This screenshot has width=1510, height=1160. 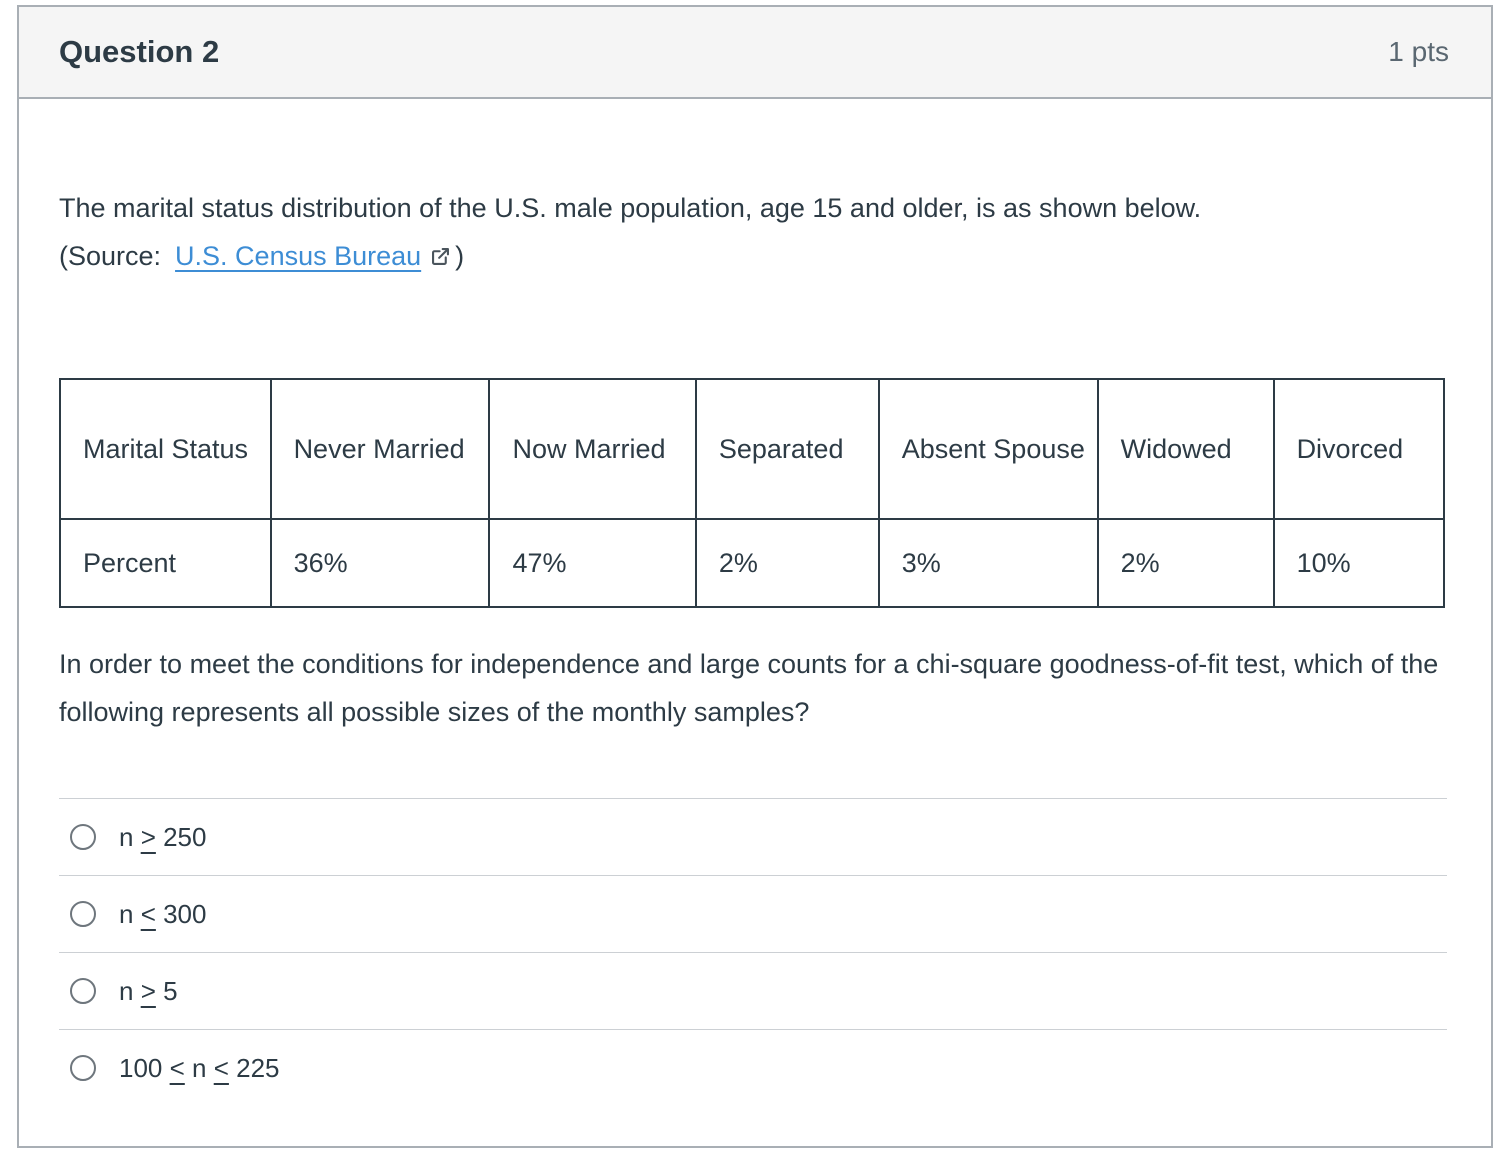 What do you see at coordinates (139, 51) in the screenshot?
I see `question-title: Question 2` at bounding box center [139, 51].